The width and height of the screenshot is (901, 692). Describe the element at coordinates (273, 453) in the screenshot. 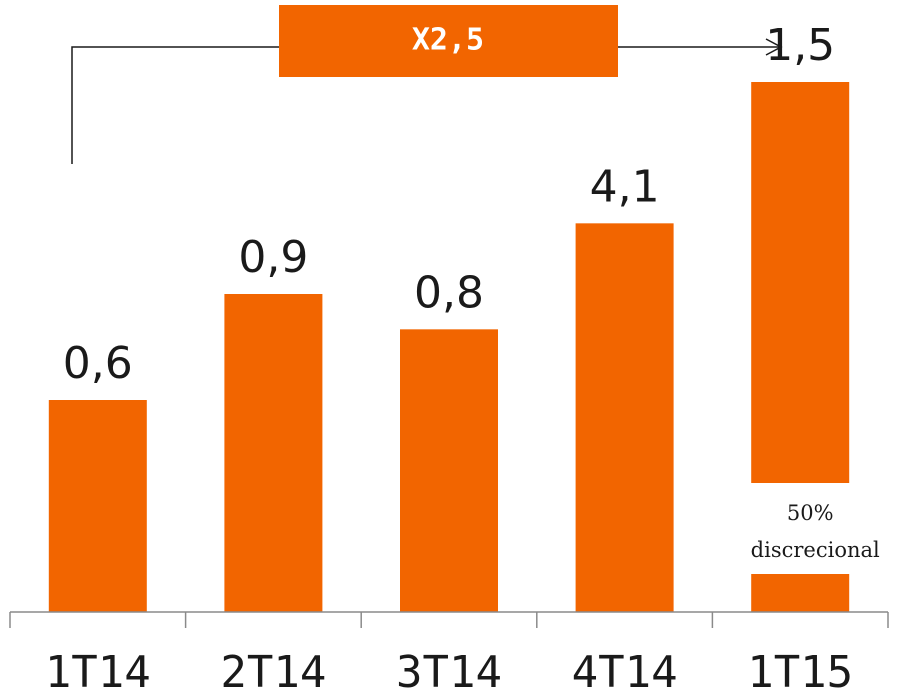

I see `bar-2t14` at that location.